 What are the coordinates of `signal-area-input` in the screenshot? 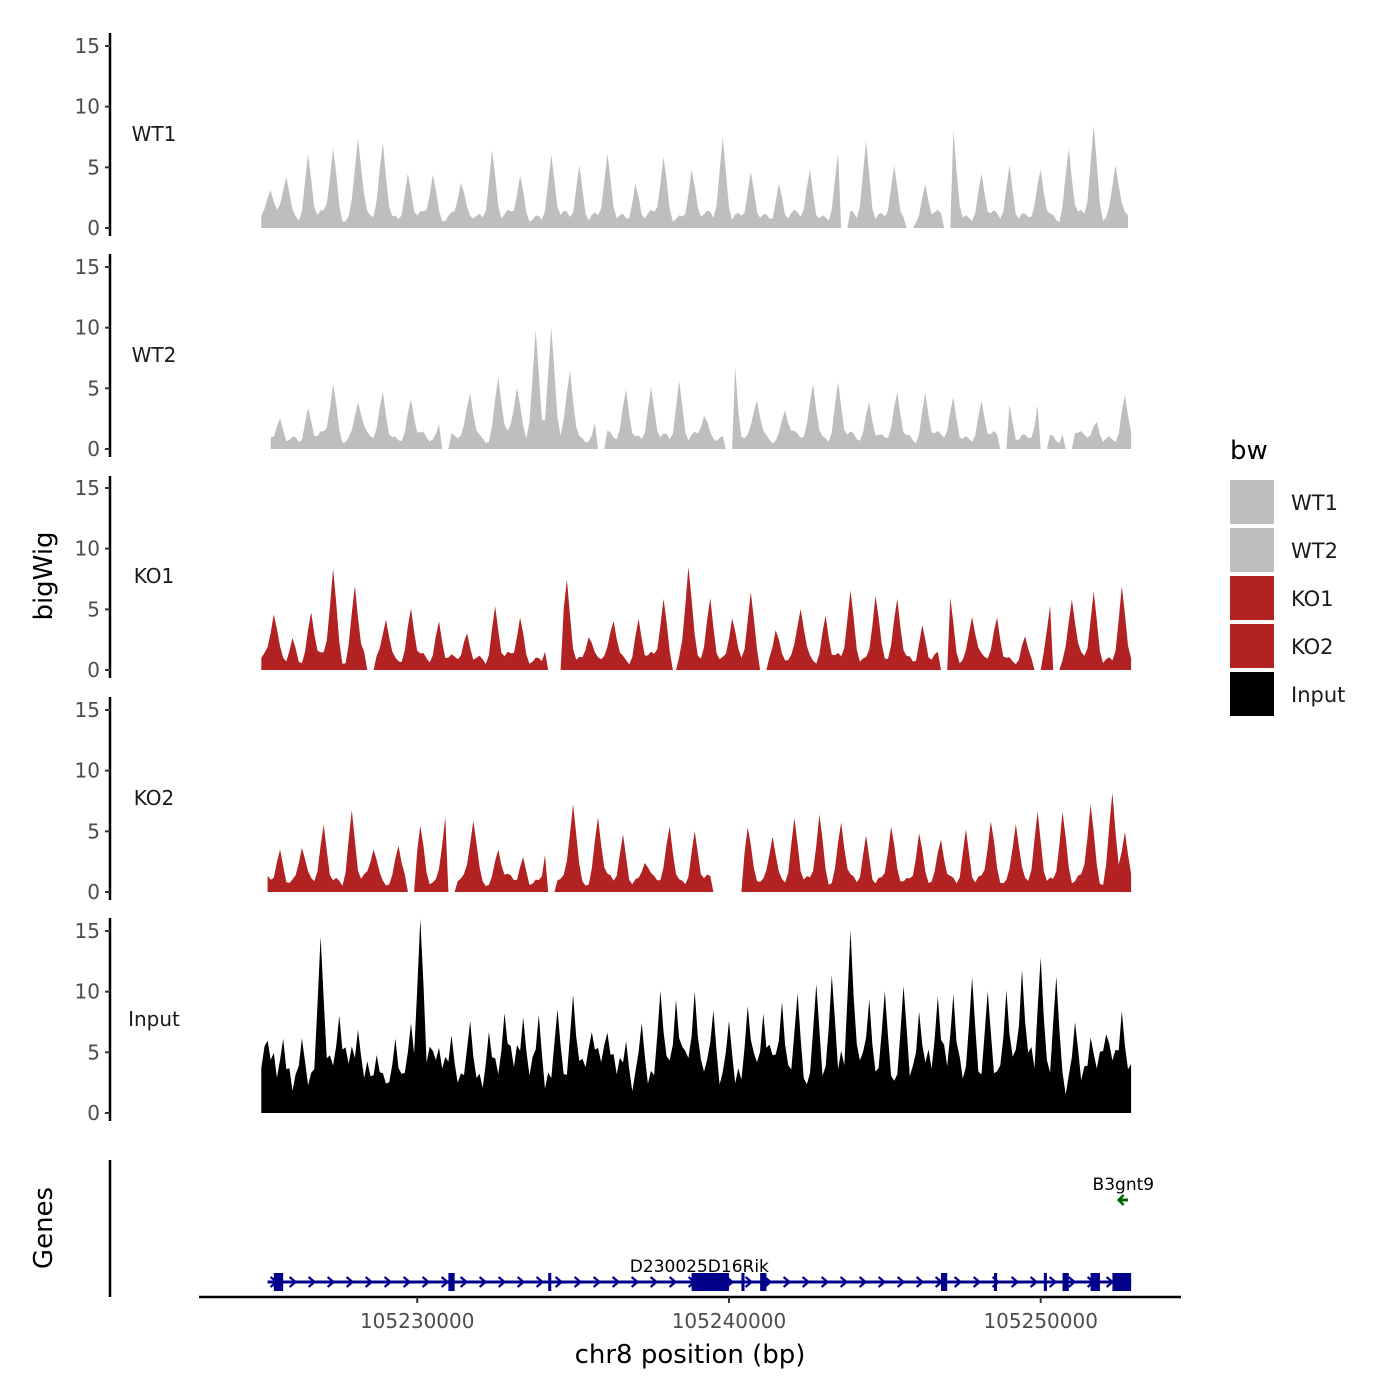 It's located at (696, 1015).